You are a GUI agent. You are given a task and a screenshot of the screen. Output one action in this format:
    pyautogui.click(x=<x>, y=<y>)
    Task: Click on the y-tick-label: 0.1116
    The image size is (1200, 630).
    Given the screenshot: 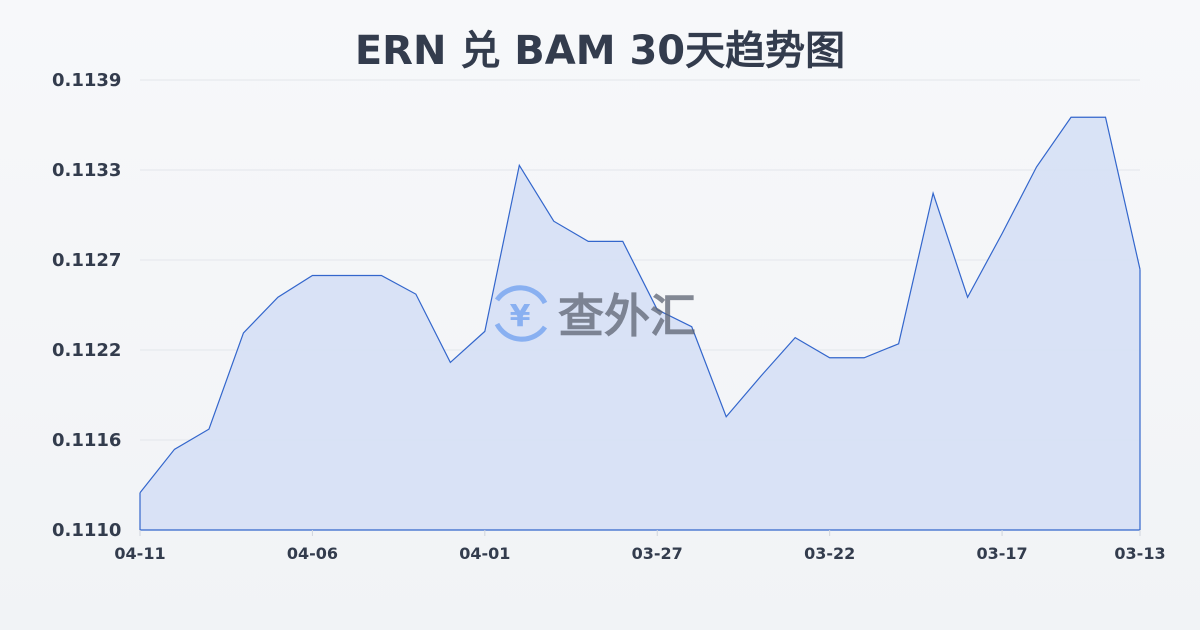 What is the action you would take?
    pyautogui.click(x=86, y=440)
    